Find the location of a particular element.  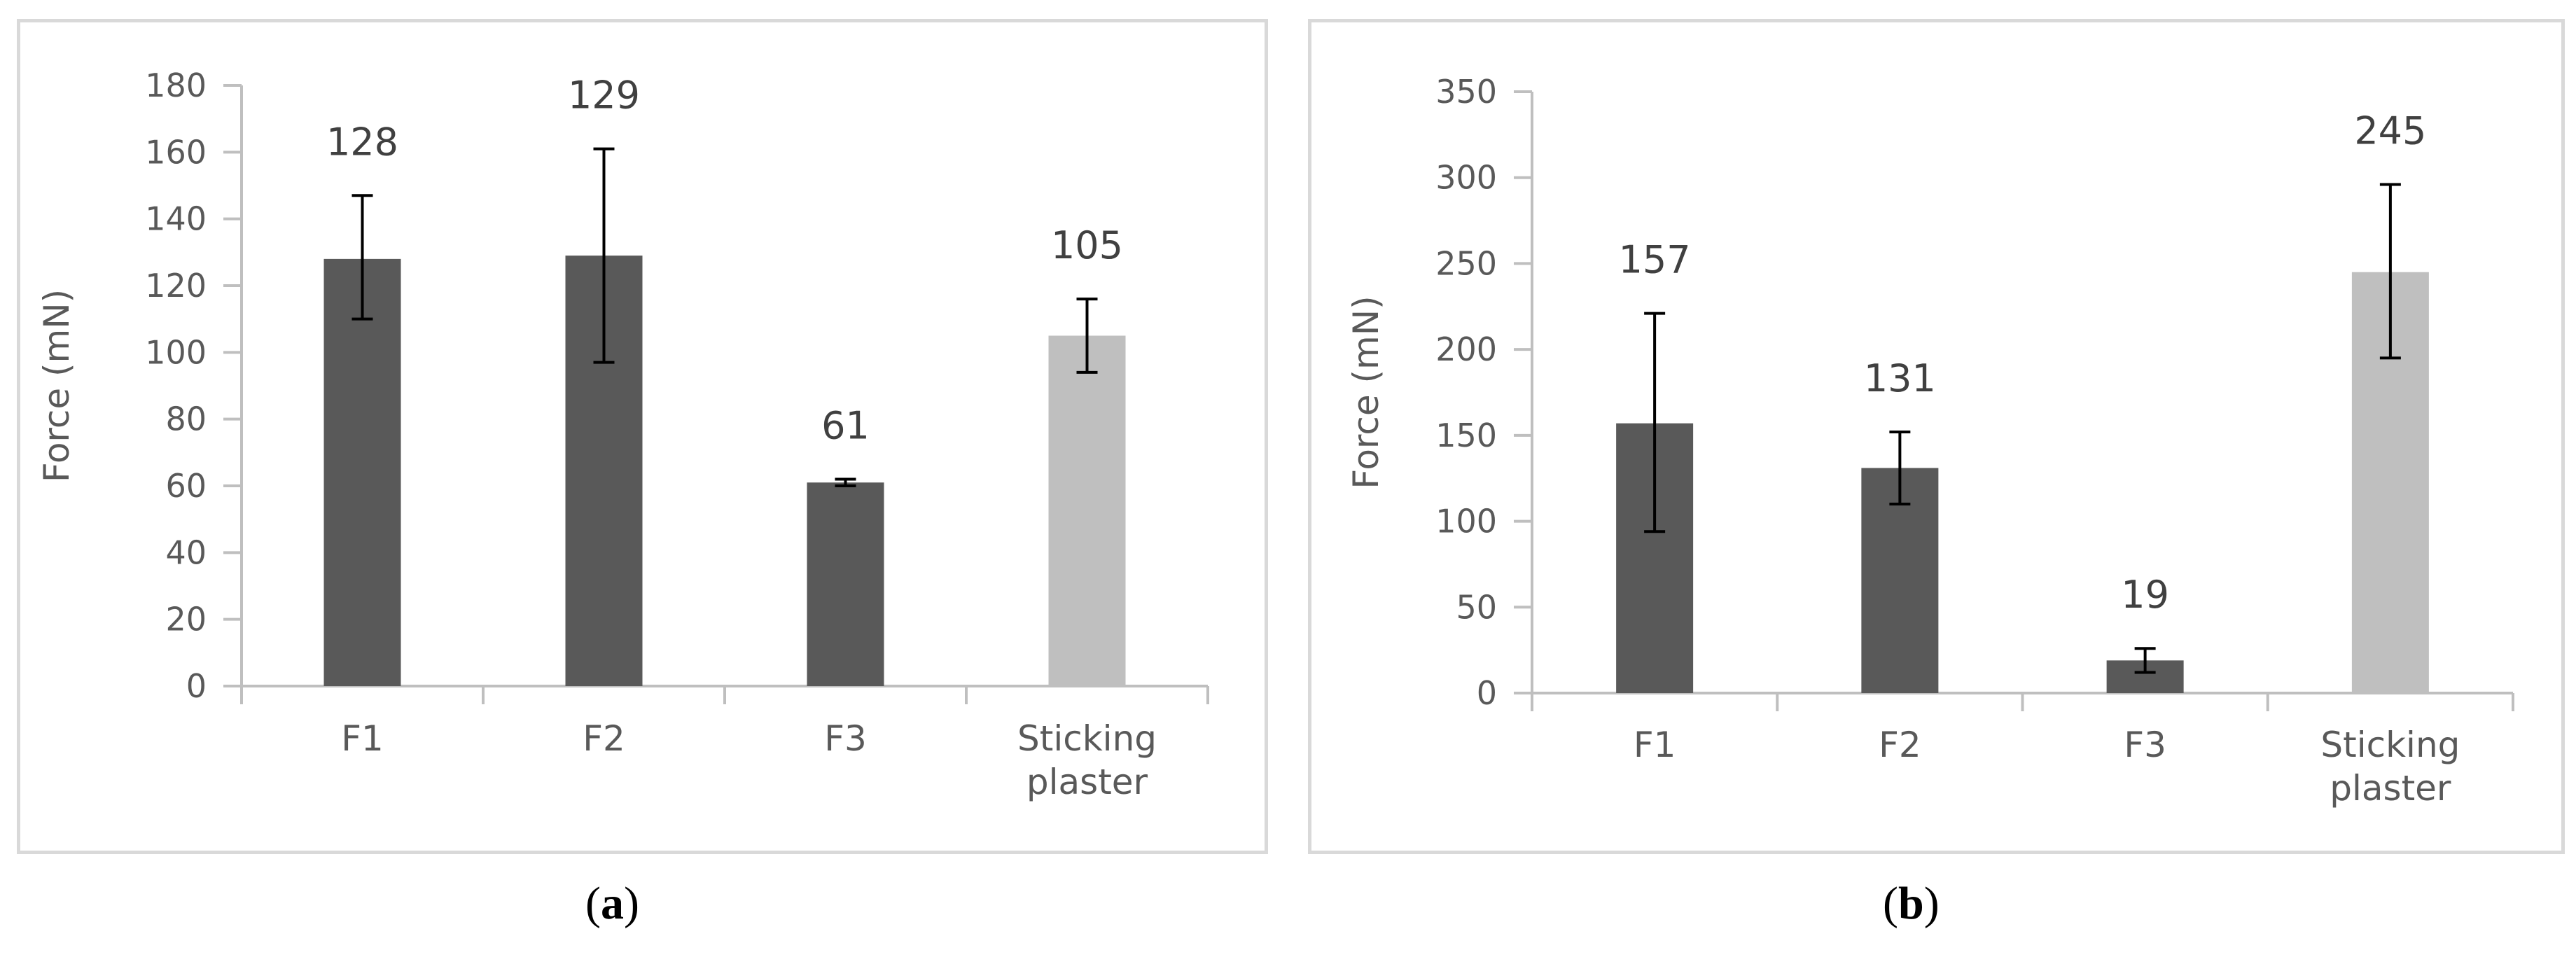

y-tick-label: 40 is located at coordinates (186, 552).